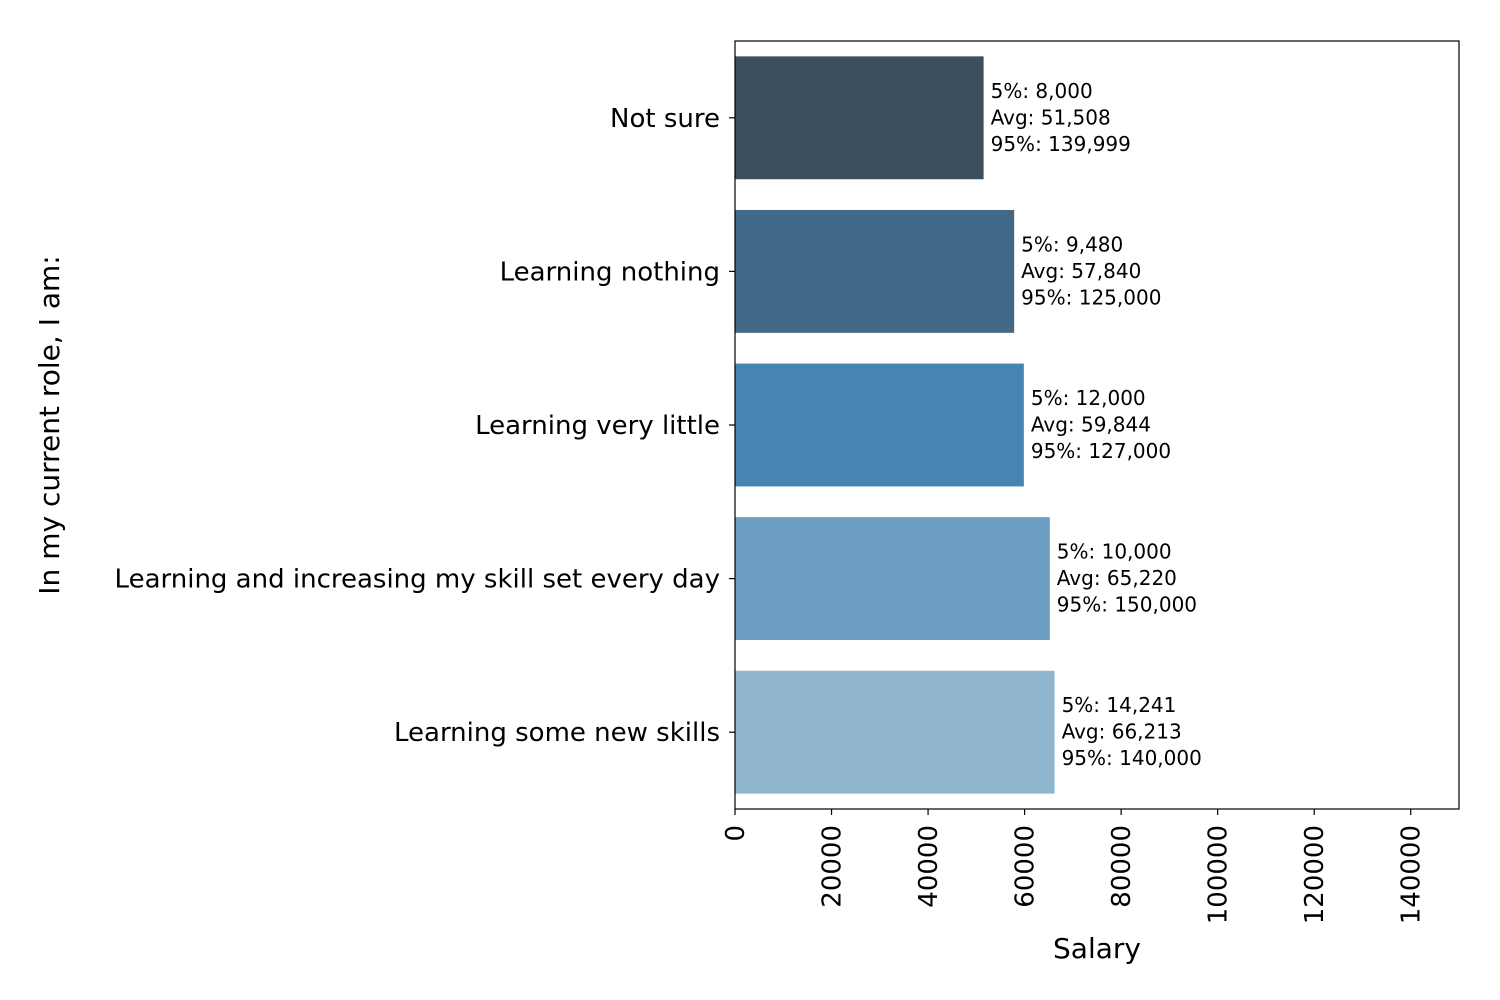  I want to click on x-axis-label: Salary, so click(1097, 948).